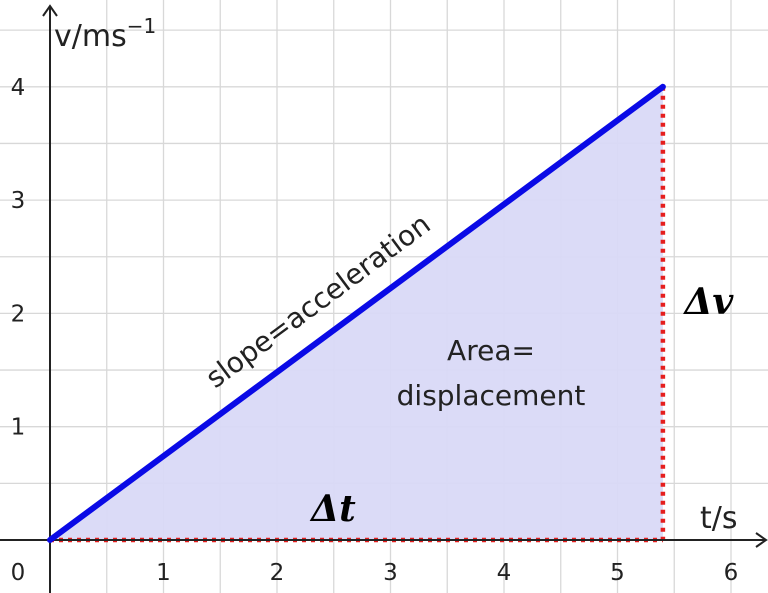  I want to click on x-tick-label: 6, so click(731, 573).